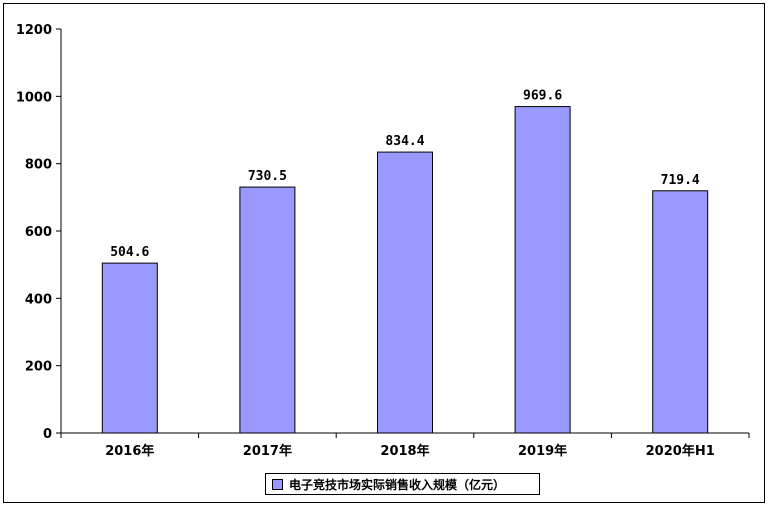 Image resolution: width=770 pixels, height=509 pixels. I want to click on y-tick-label: 600, so click(38, 232).